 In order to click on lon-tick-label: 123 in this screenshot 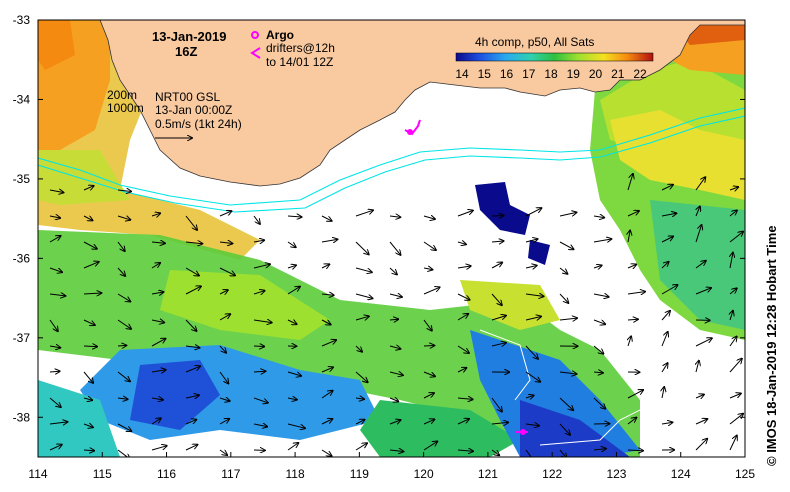, I will do `click(616, 474)`.